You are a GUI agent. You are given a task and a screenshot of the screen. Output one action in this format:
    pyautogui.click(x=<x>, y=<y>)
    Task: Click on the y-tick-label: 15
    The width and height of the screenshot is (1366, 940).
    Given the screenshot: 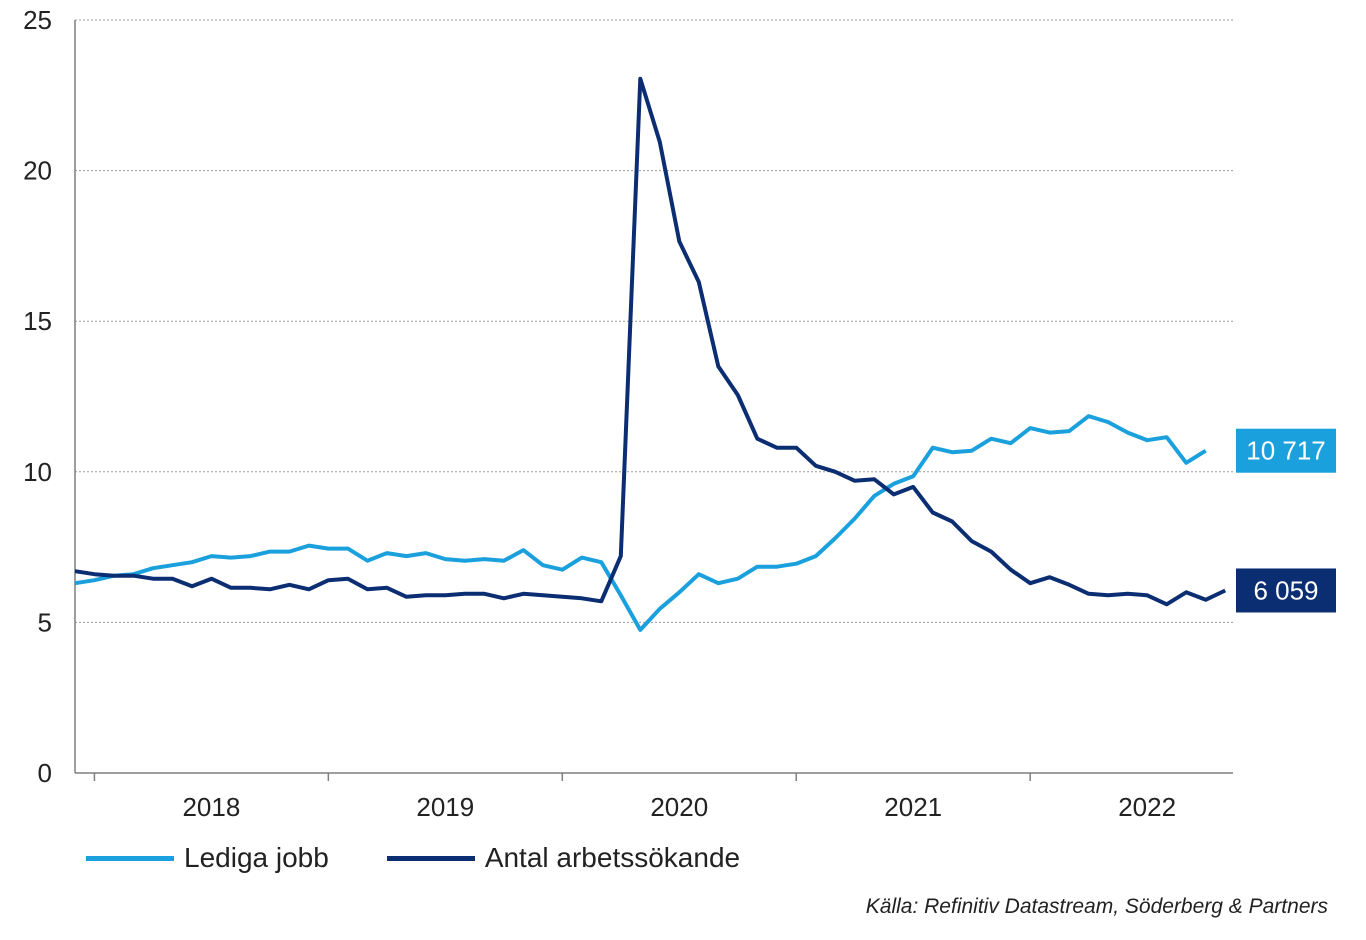 What is the action you would take?
    pyautogui.click(x=37, y=321)
    